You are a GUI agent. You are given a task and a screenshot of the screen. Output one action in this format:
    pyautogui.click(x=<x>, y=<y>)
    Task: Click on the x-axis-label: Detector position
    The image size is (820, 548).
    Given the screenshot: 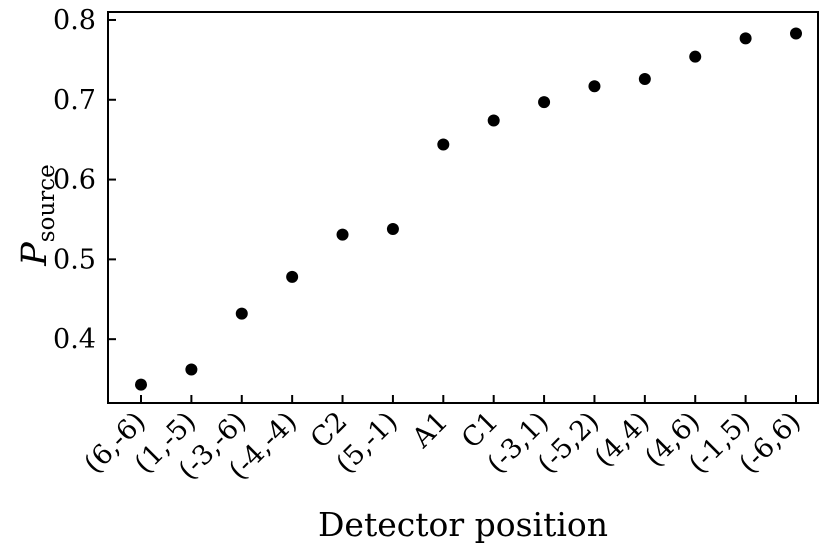 What is the action you would take?
    pyautogui.click(x=463, y=524)
    